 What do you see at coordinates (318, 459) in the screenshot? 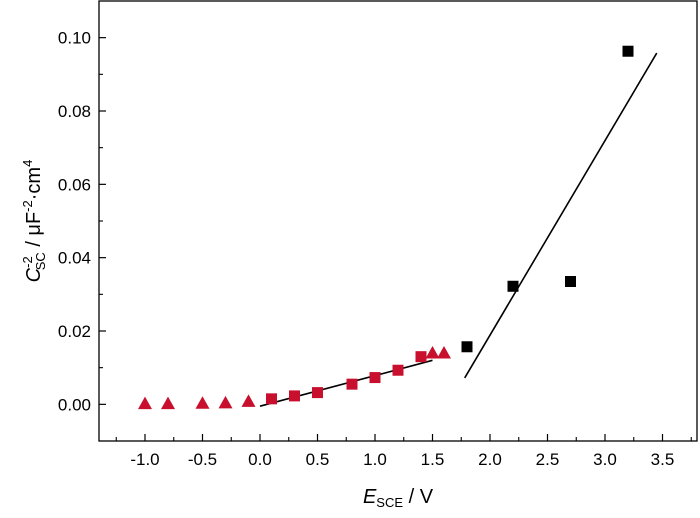
I see `x-tick-label: 0.5` at bounding box center [318, 459].